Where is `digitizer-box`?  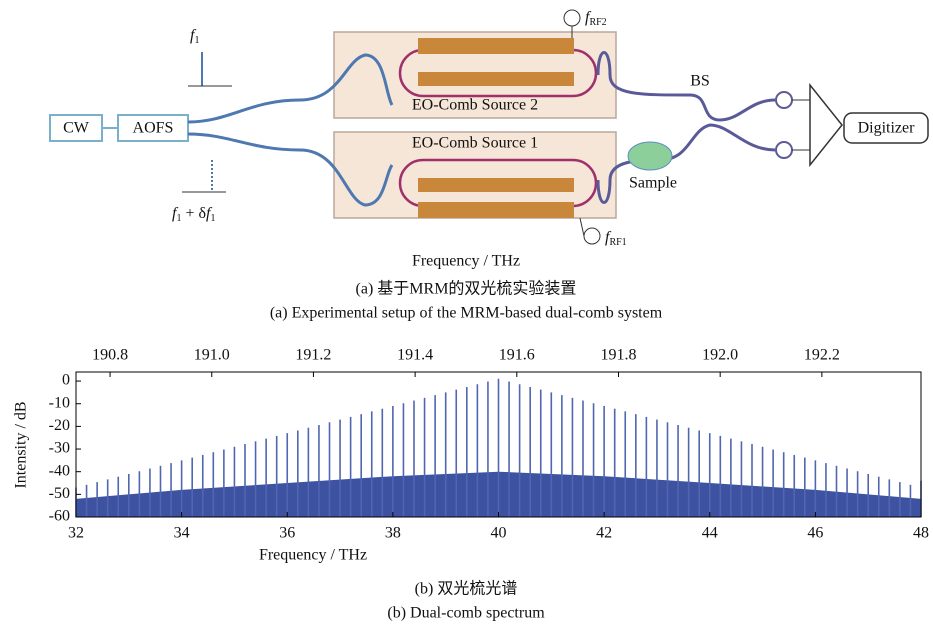
digitizer-box is located at coordinates (886, 128).